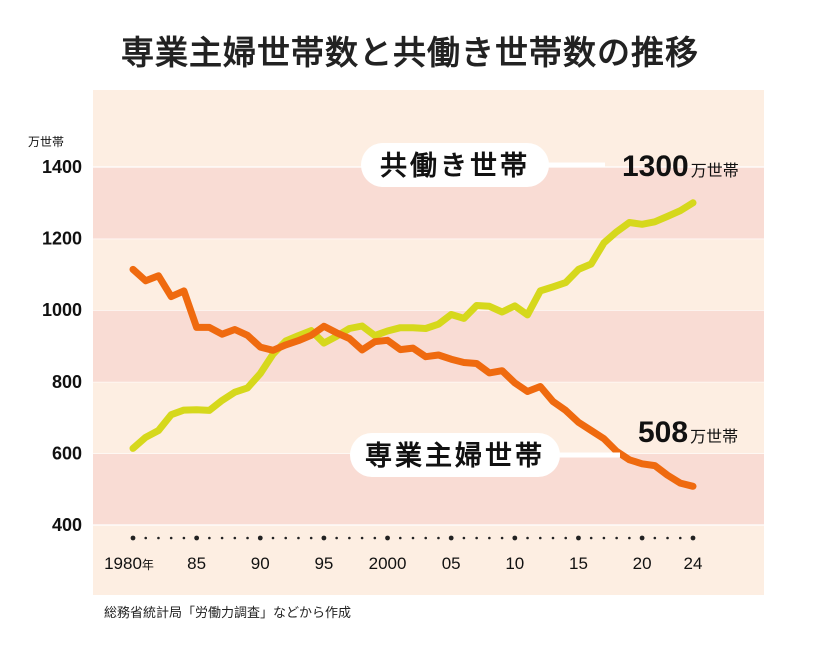  What do you see at coordinates (196, 563) in the screenshot?
I see `x-tick-label: 85` at bounding box center [196, 563].